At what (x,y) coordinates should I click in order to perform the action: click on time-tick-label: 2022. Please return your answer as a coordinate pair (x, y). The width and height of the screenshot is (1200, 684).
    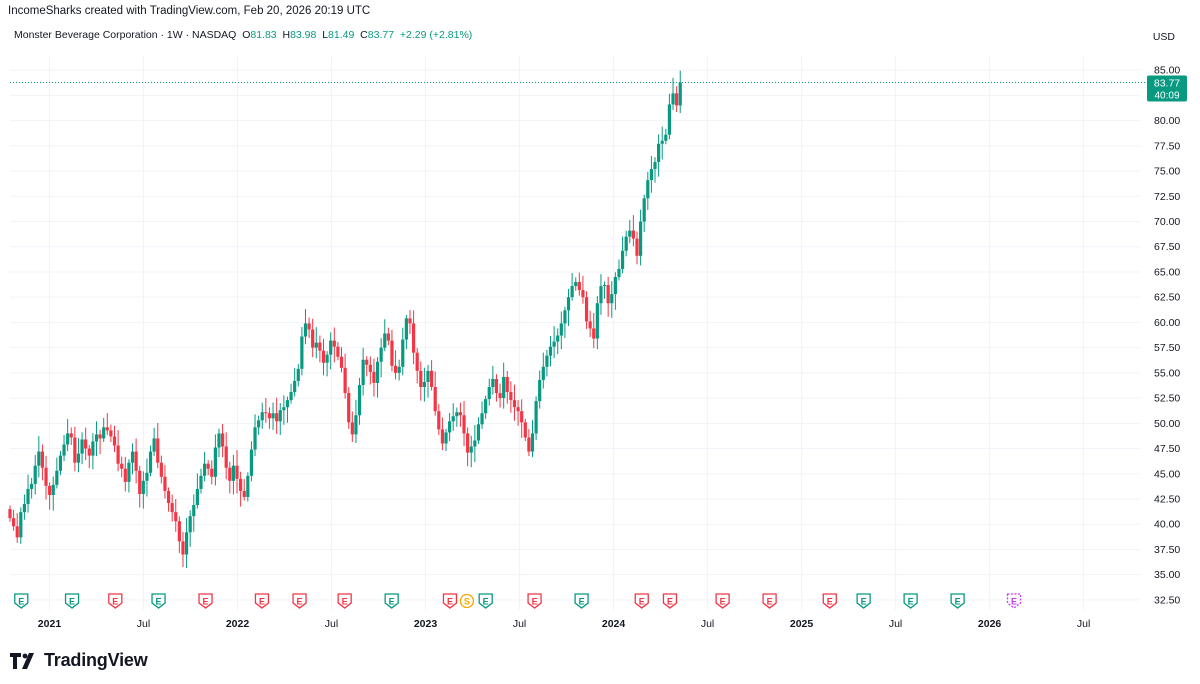
    Looking at the image, I should click on (238, 624).